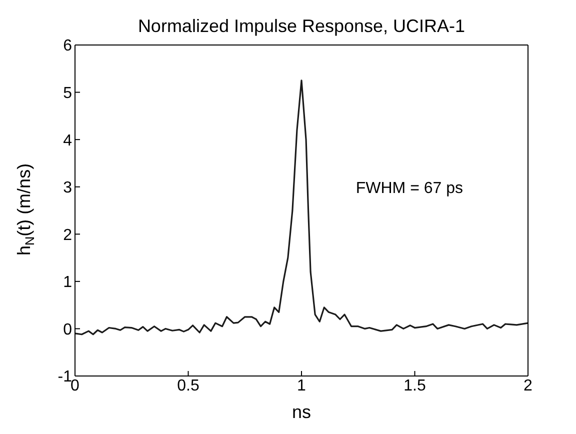  Describe the element at coordinates (301, 385) in the screenshot. I see `x-tick-label: 1` at that location.